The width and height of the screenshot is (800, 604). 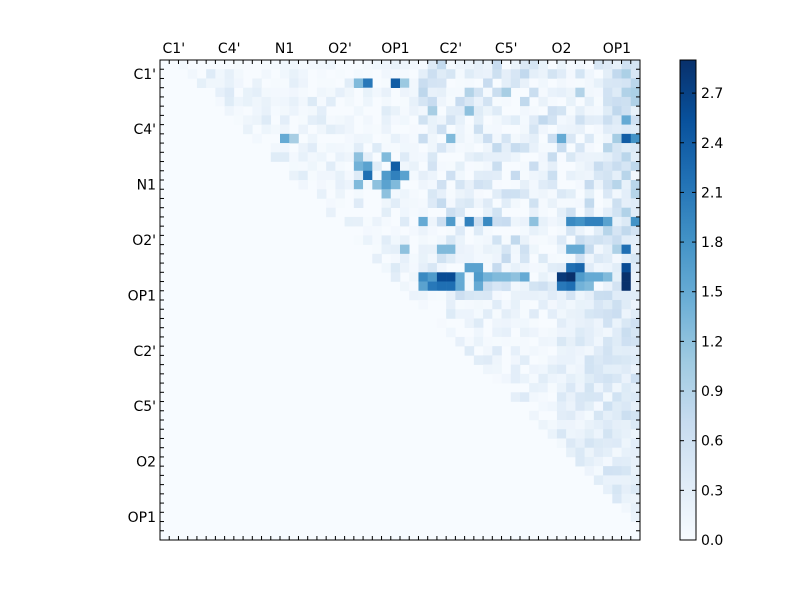 What do you see at coordinates (712, 491) in the screenshot?
I see `colorbar-tick-label: 0.3` at bounding box center [712, 491].